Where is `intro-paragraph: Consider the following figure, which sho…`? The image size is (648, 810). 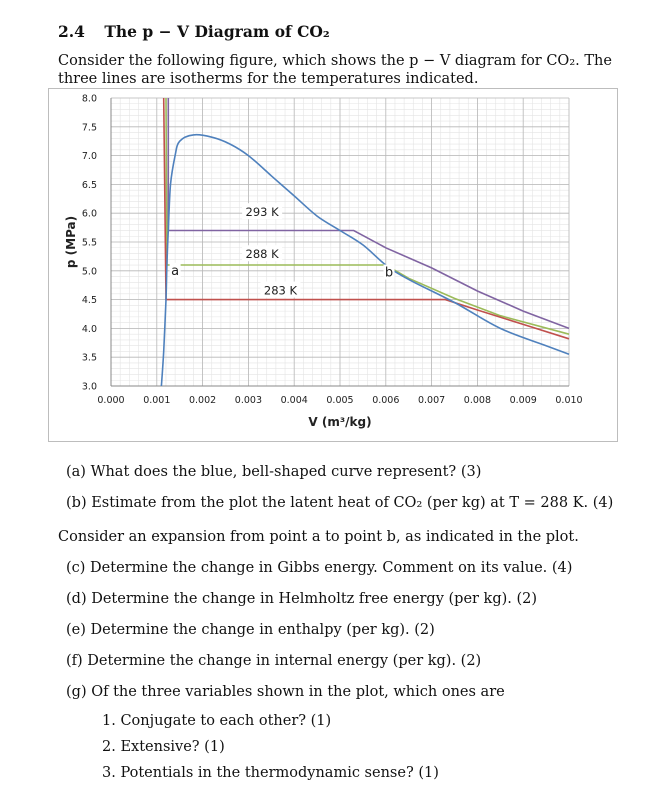 intro-paragraph: Consider the following figure, which sho… is located at coordinates (335, 70).